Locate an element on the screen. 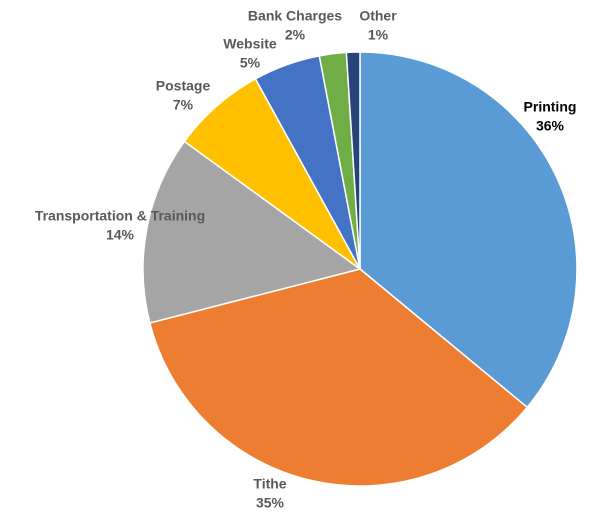 The width and height of the screenshot is (601, 515). slice-label: Other is located at coordinates (378, 16).